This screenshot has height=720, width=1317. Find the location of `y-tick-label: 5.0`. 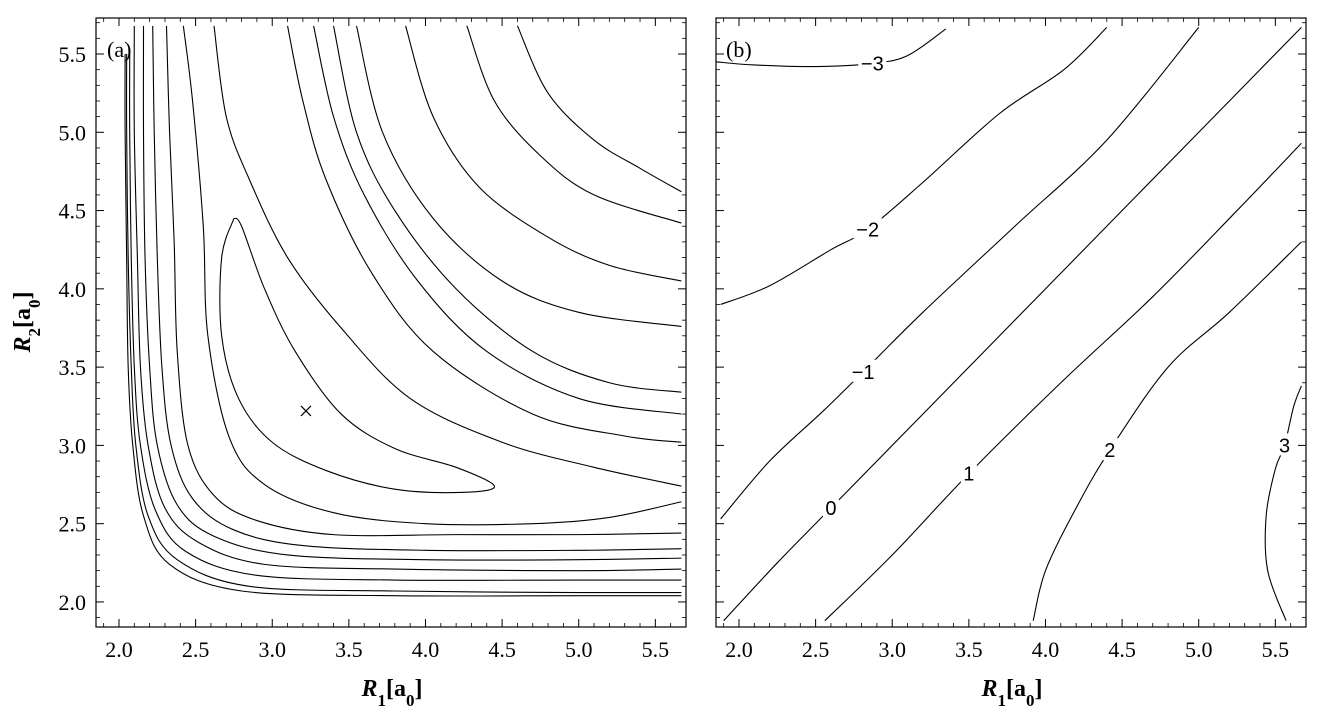

y-tick-label: 5.0 is located at coordinates (73, 132).